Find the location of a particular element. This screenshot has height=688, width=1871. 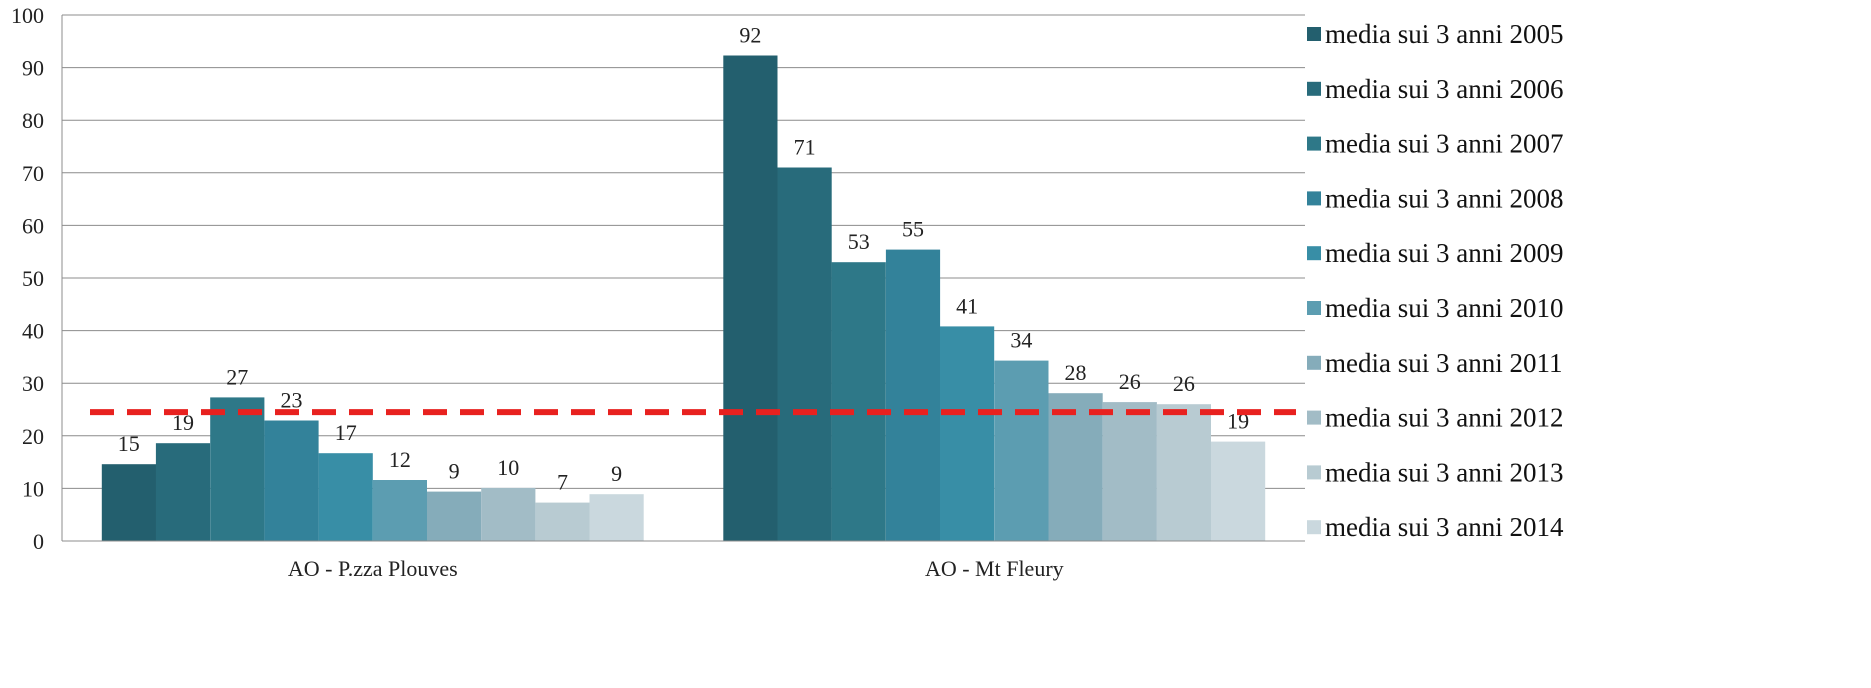

legend-label: media sui 3 anni 2005 is located at coordinates (1444, 34).